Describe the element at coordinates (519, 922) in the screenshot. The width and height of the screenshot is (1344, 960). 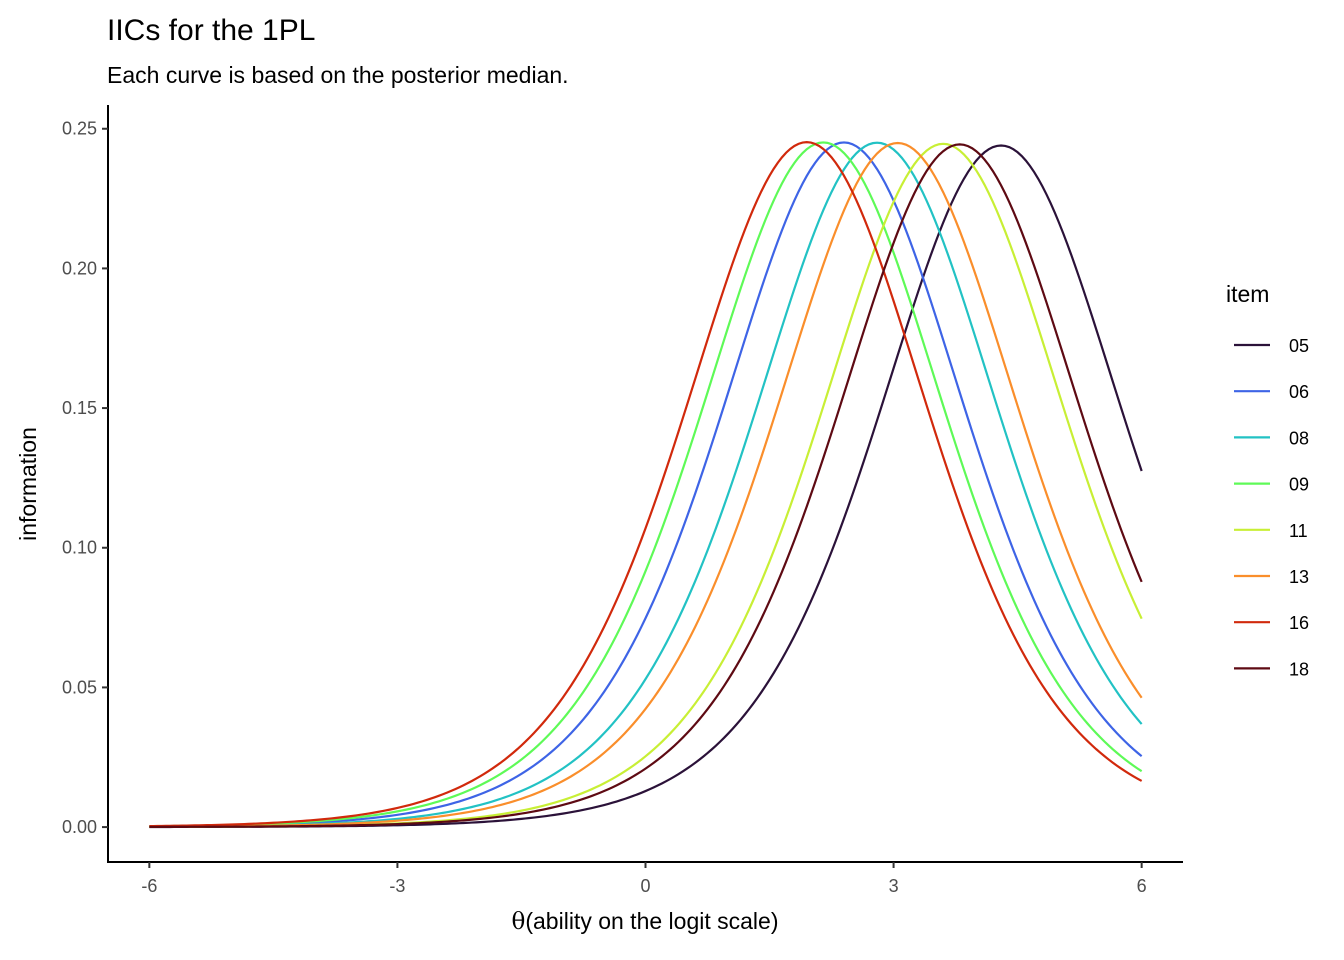
I see `theta-symbol: θ` at that location.